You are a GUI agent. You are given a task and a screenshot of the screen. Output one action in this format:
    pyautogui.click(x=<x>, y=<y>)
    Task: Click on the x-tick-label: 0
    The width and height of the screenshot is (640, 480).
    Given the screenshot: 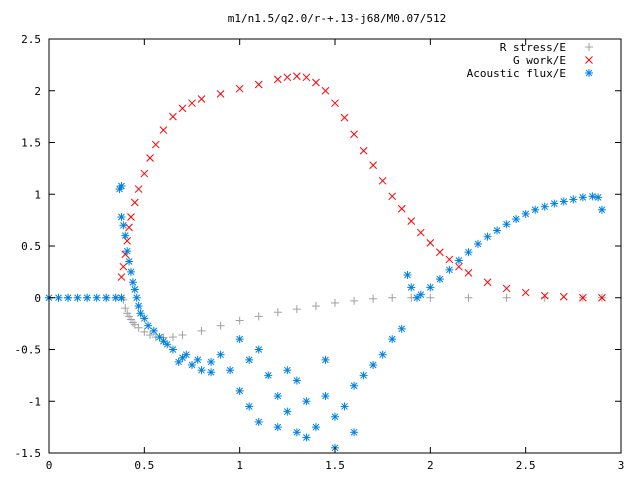 What is the action you would take?
    pyautogui.click(x=49, y=465)
    